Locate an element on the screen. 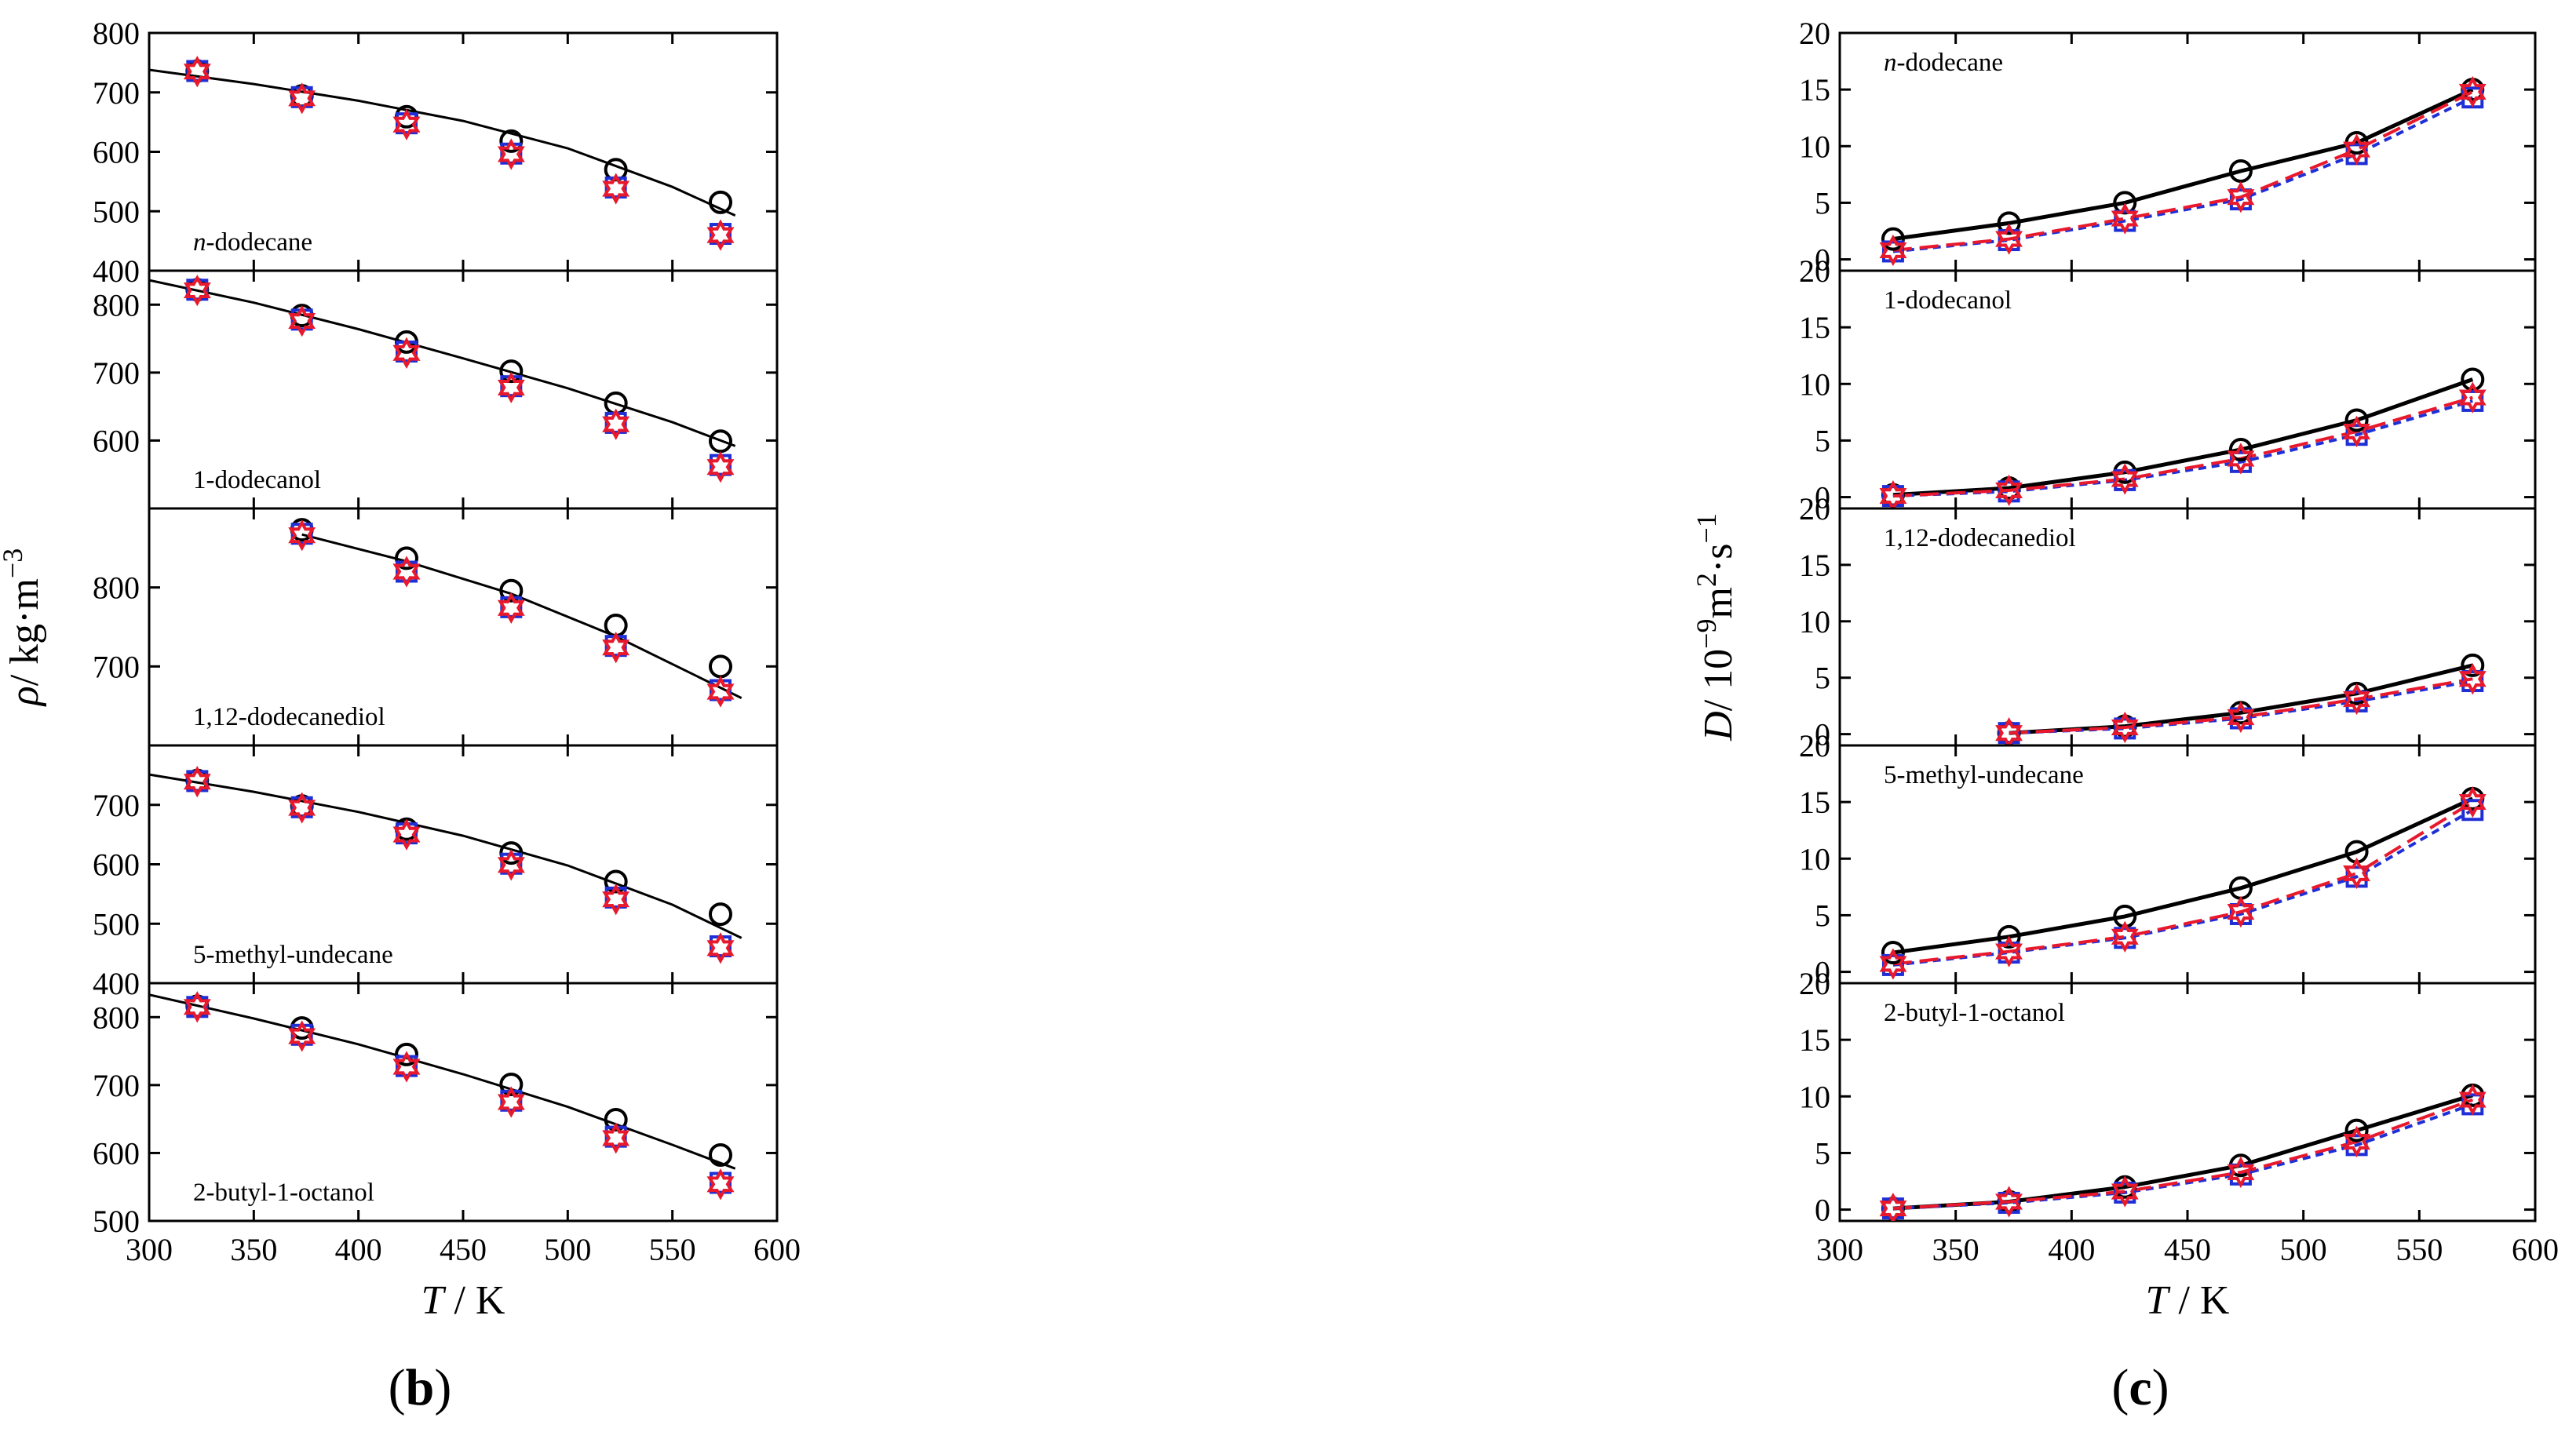  caption-close: ) is located at coordinates (2160, 1387).